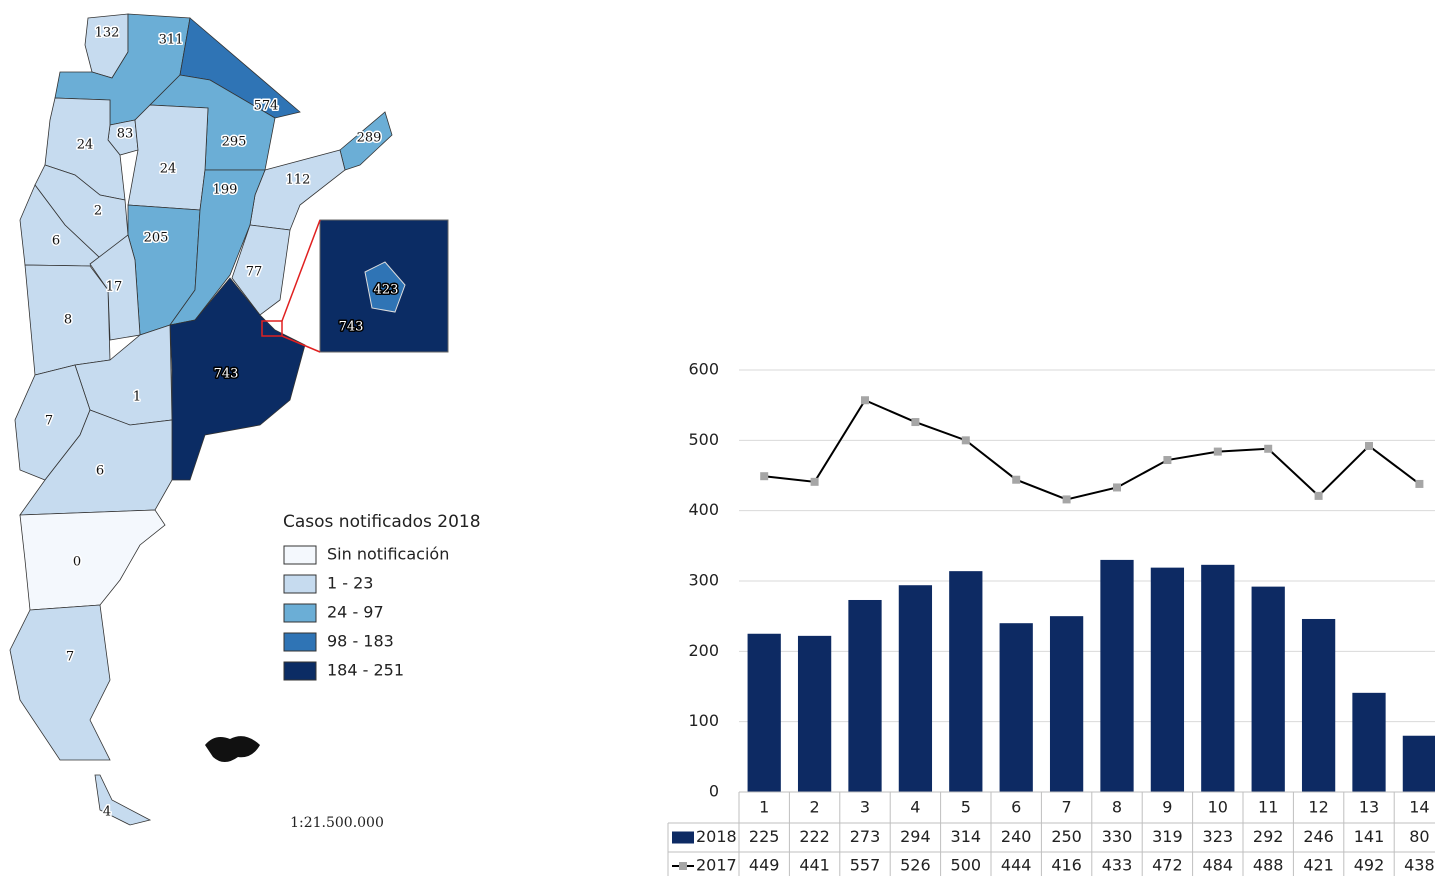 This screenshot has width=1435, height=876. What do you see at coordinates (1419, 836) in the screenshot?
I see `table-value: 80` at bounding box center [1419, 836].